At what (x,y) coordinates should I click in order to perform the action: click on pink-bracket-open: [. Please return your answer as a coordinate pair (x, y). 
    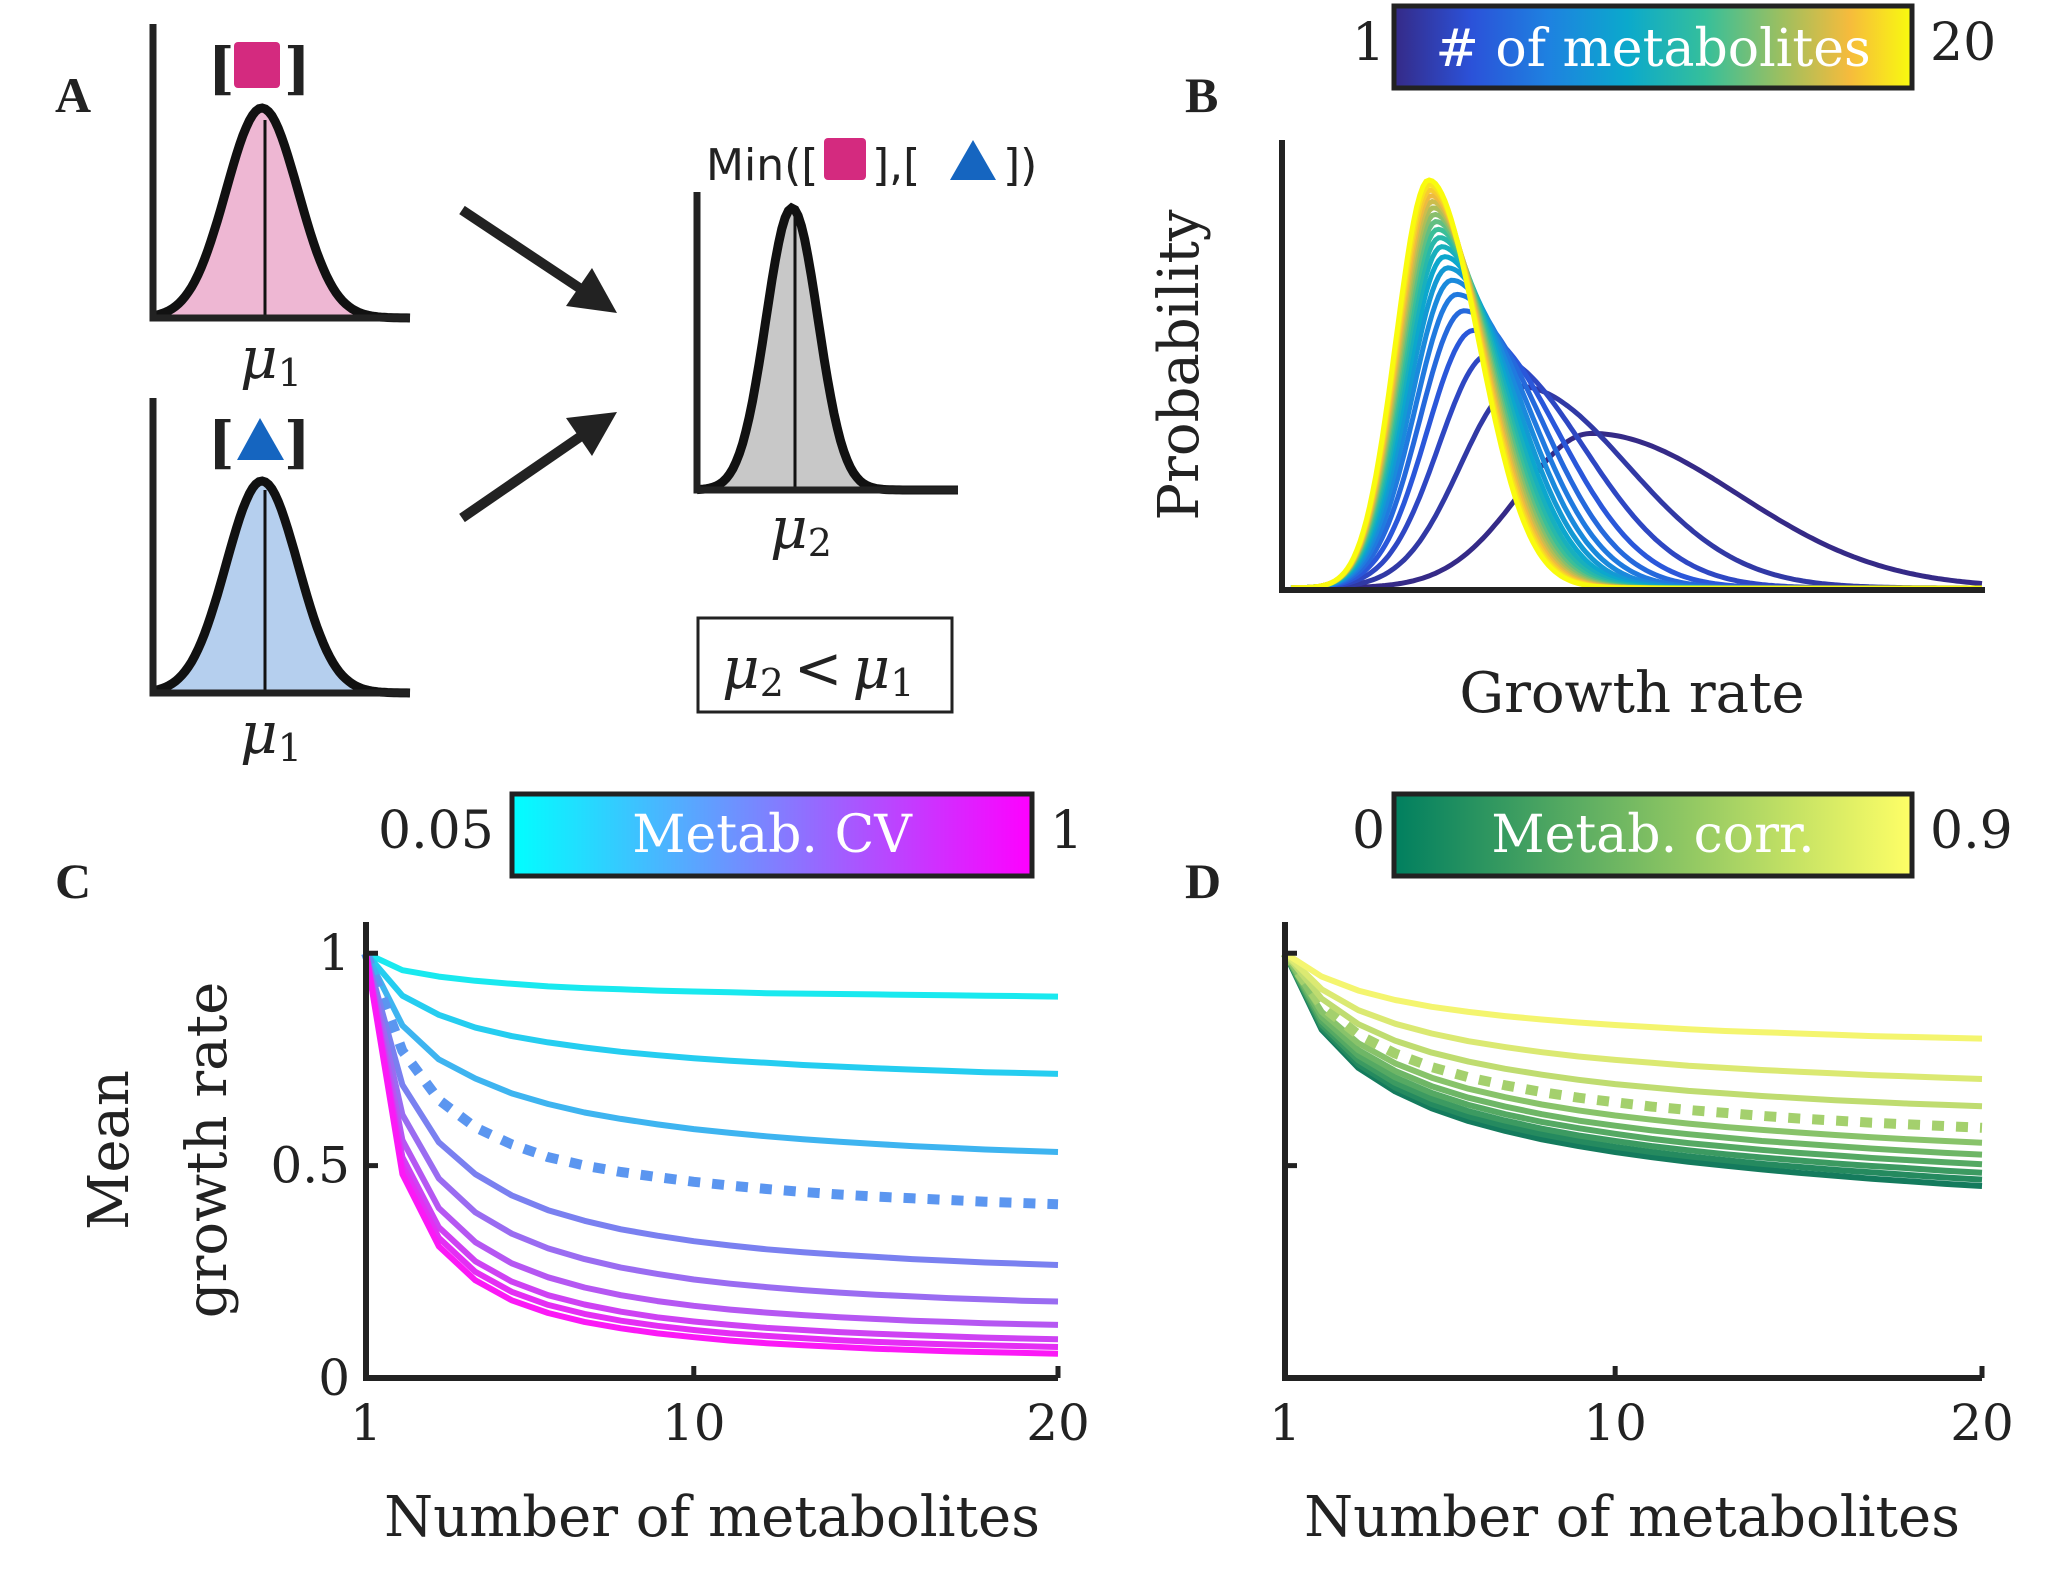
    Looking at the image, I should click on (221, 69).